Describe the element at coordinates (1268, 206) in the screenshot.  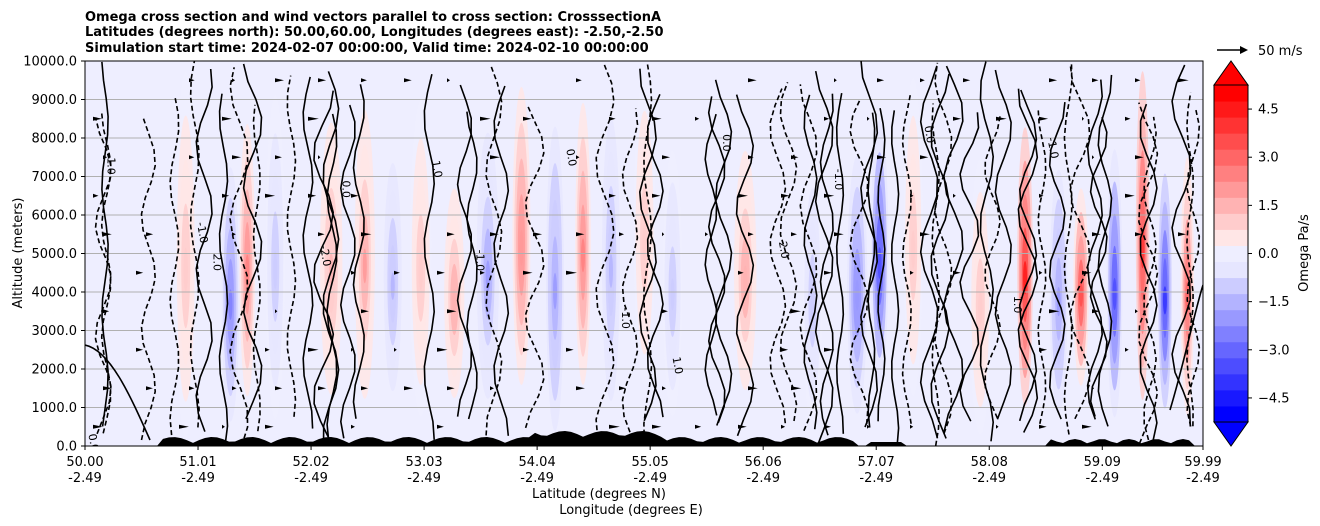
I see `colorbar-tick-label: 1.5` at that location.